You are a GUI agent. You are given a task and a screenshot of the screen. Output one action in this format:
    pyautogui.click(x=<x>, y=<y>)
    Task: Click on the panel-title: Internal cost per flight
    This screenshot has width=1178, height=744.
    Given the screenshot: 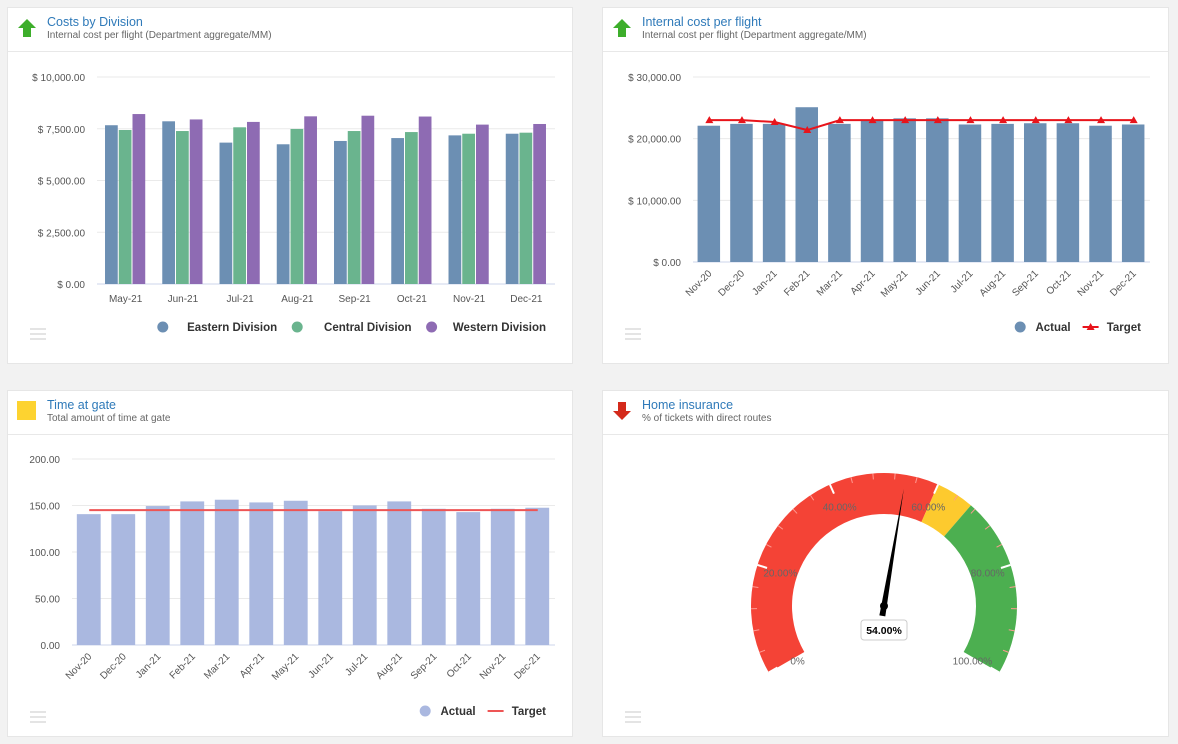 What is the action you would take?
    pyautogui.click(x=702, y=22)
    